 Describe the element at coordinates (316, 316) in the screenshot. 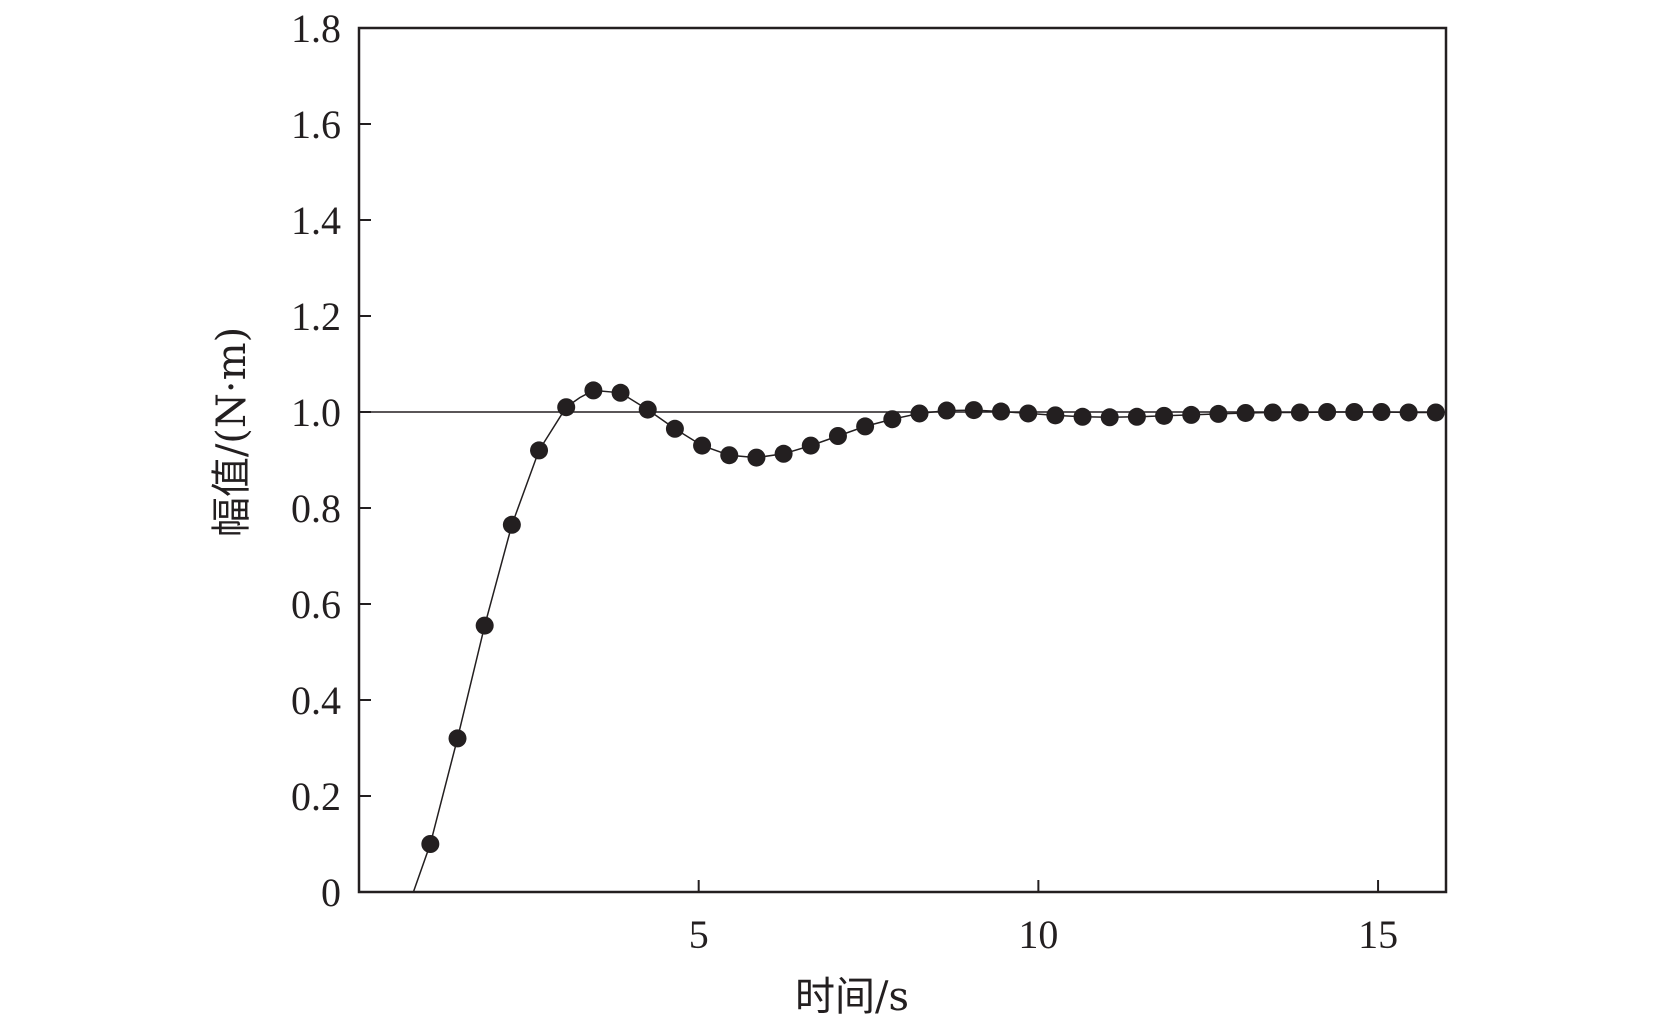

I see `y-tick-label: 1.2` at that location.